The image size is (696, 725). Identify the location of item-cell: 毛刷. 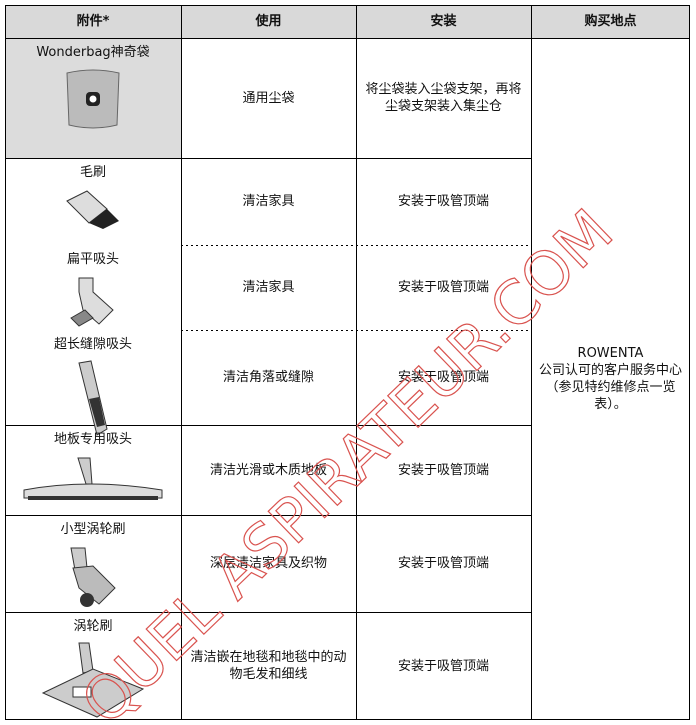
(93, 201).